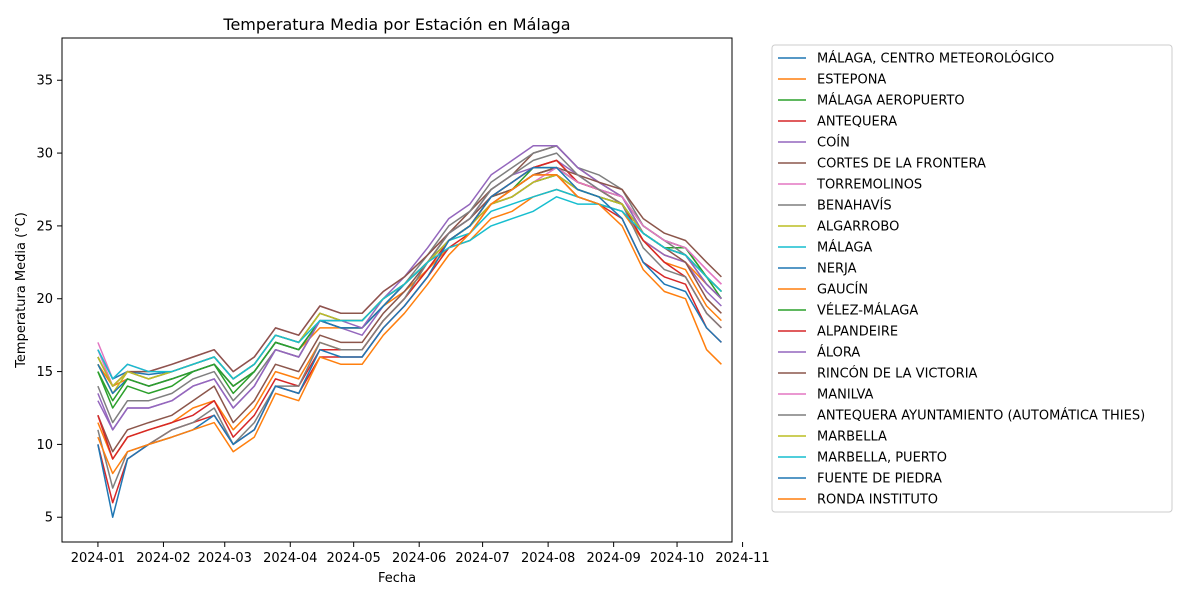  Describe the element at coordinates (613, 558) in the screenshot. I see `x-tick-label: 2024-09` at that location.